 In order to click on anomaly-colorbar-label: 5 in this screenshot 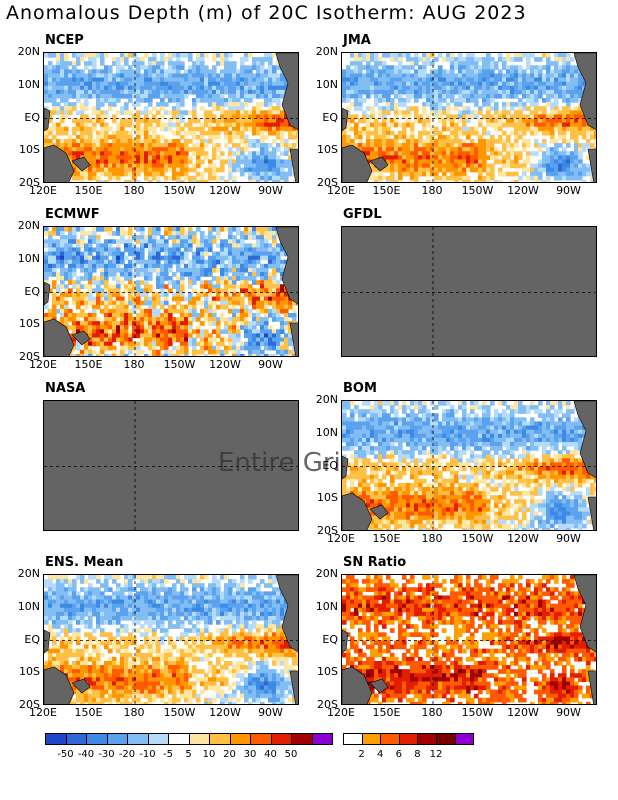, I will do `click(188, 754)`.